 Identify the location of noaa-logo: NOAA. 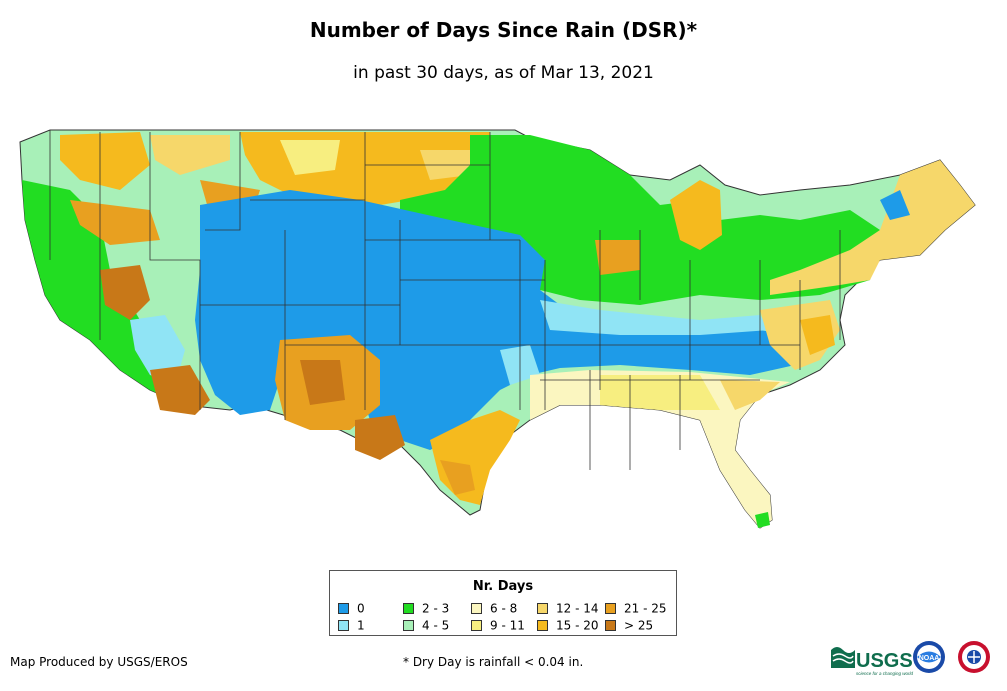
(929, 657).